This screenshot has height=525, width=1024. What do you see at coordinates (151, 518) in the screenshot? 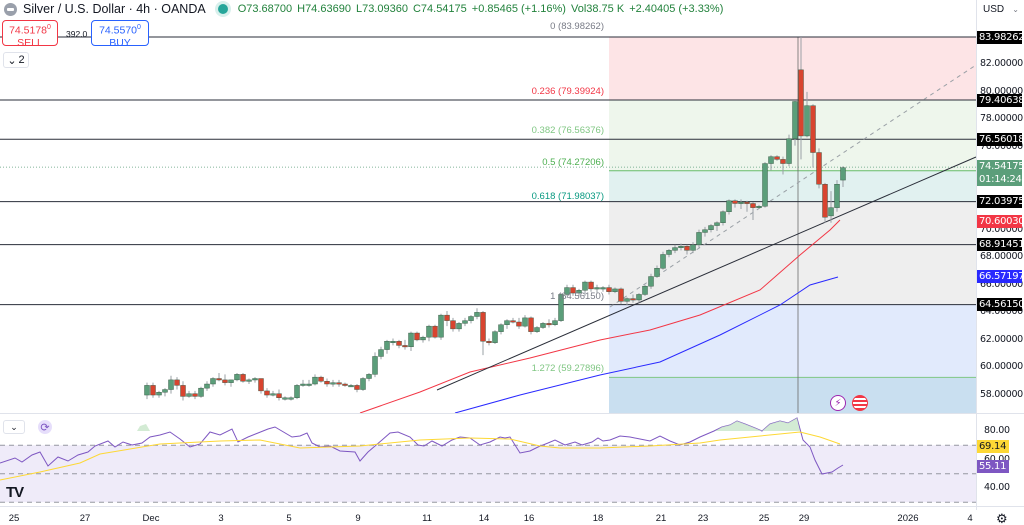
I see `date-tick-label: Dec` at bounding box center [151, 518].